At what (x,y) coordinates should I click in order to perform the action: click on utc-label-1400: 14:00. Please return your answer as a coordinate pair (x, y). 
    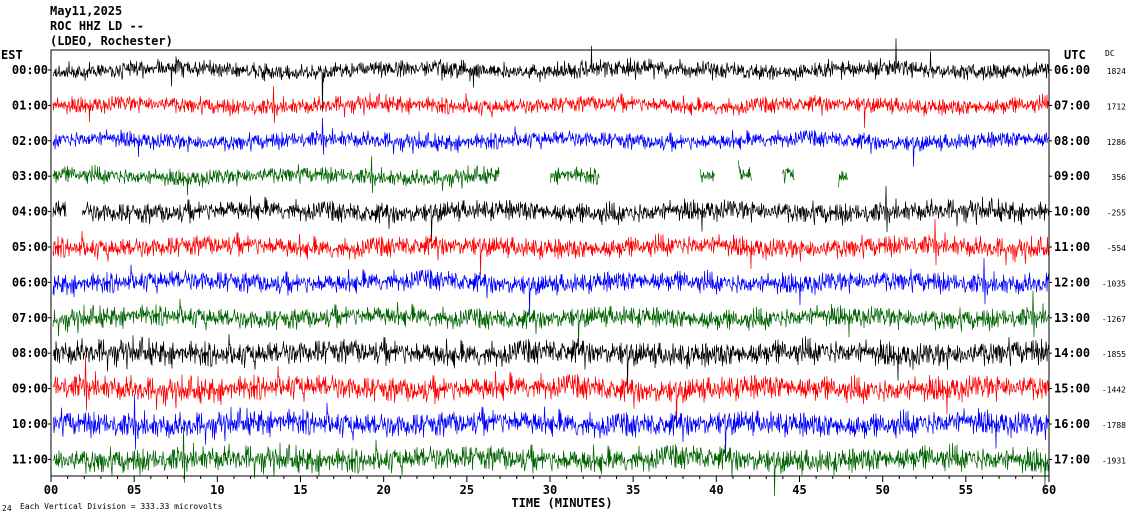
    Looking at the image, I should click on (1072, 353).